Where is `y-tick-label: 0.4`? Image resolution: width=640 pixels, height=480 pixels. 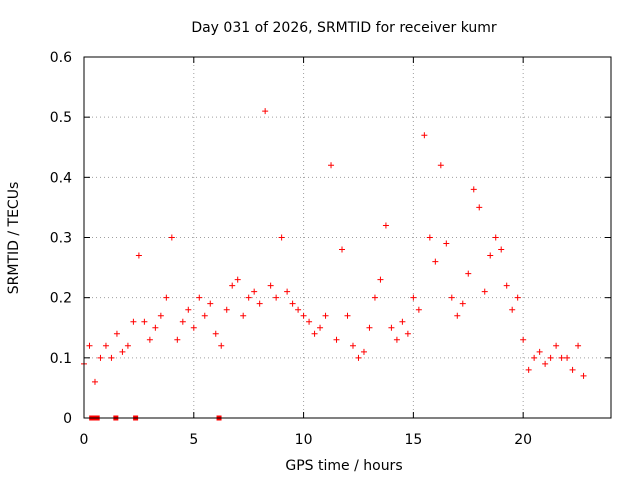 y-tick-label: 0.4 is located at coordinates (61, 178).